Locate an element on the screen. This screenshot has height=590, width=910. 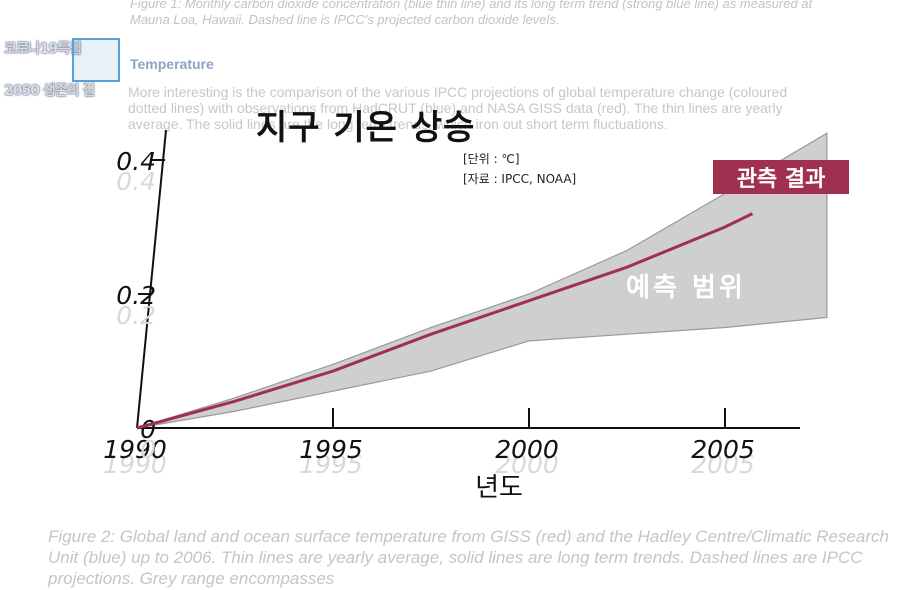
x-tick-label-2000: 2000 is located at coordinates (527, 449).